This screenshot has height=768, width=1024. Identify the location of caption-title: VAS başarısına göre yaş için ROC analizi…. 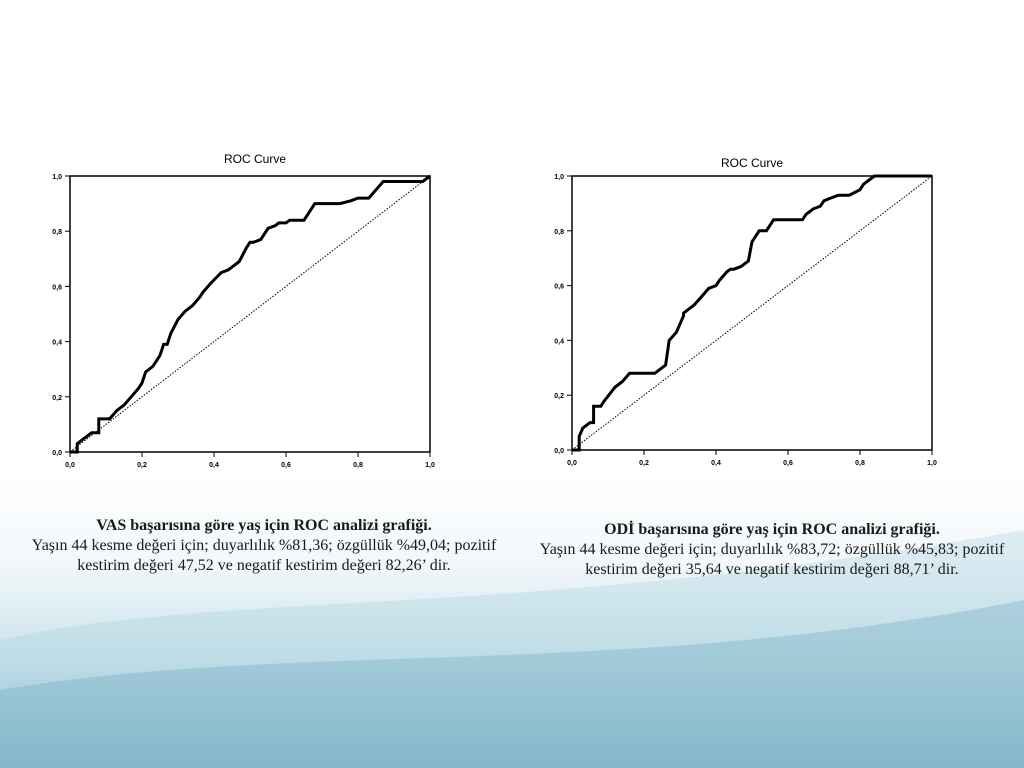
(264, 525).